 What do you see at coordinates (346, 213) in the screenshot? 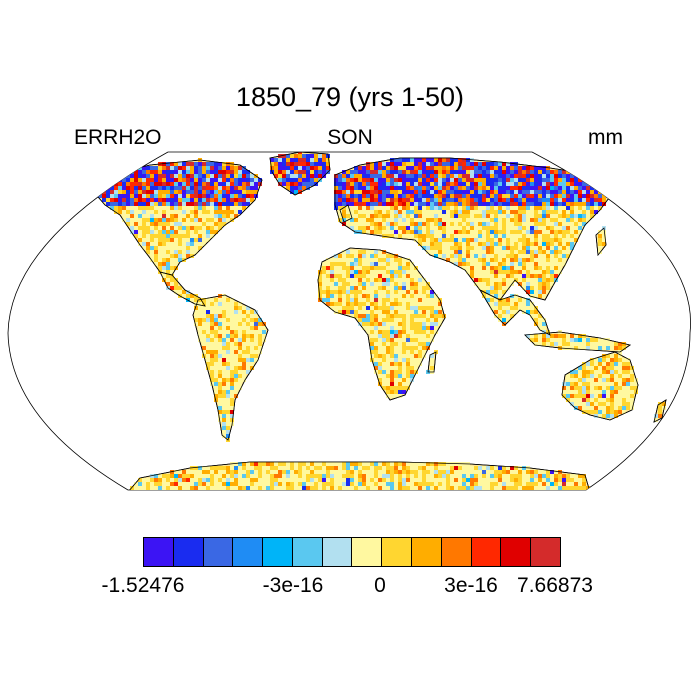
I see `uk-coastline` at bounding box center [346, 213].